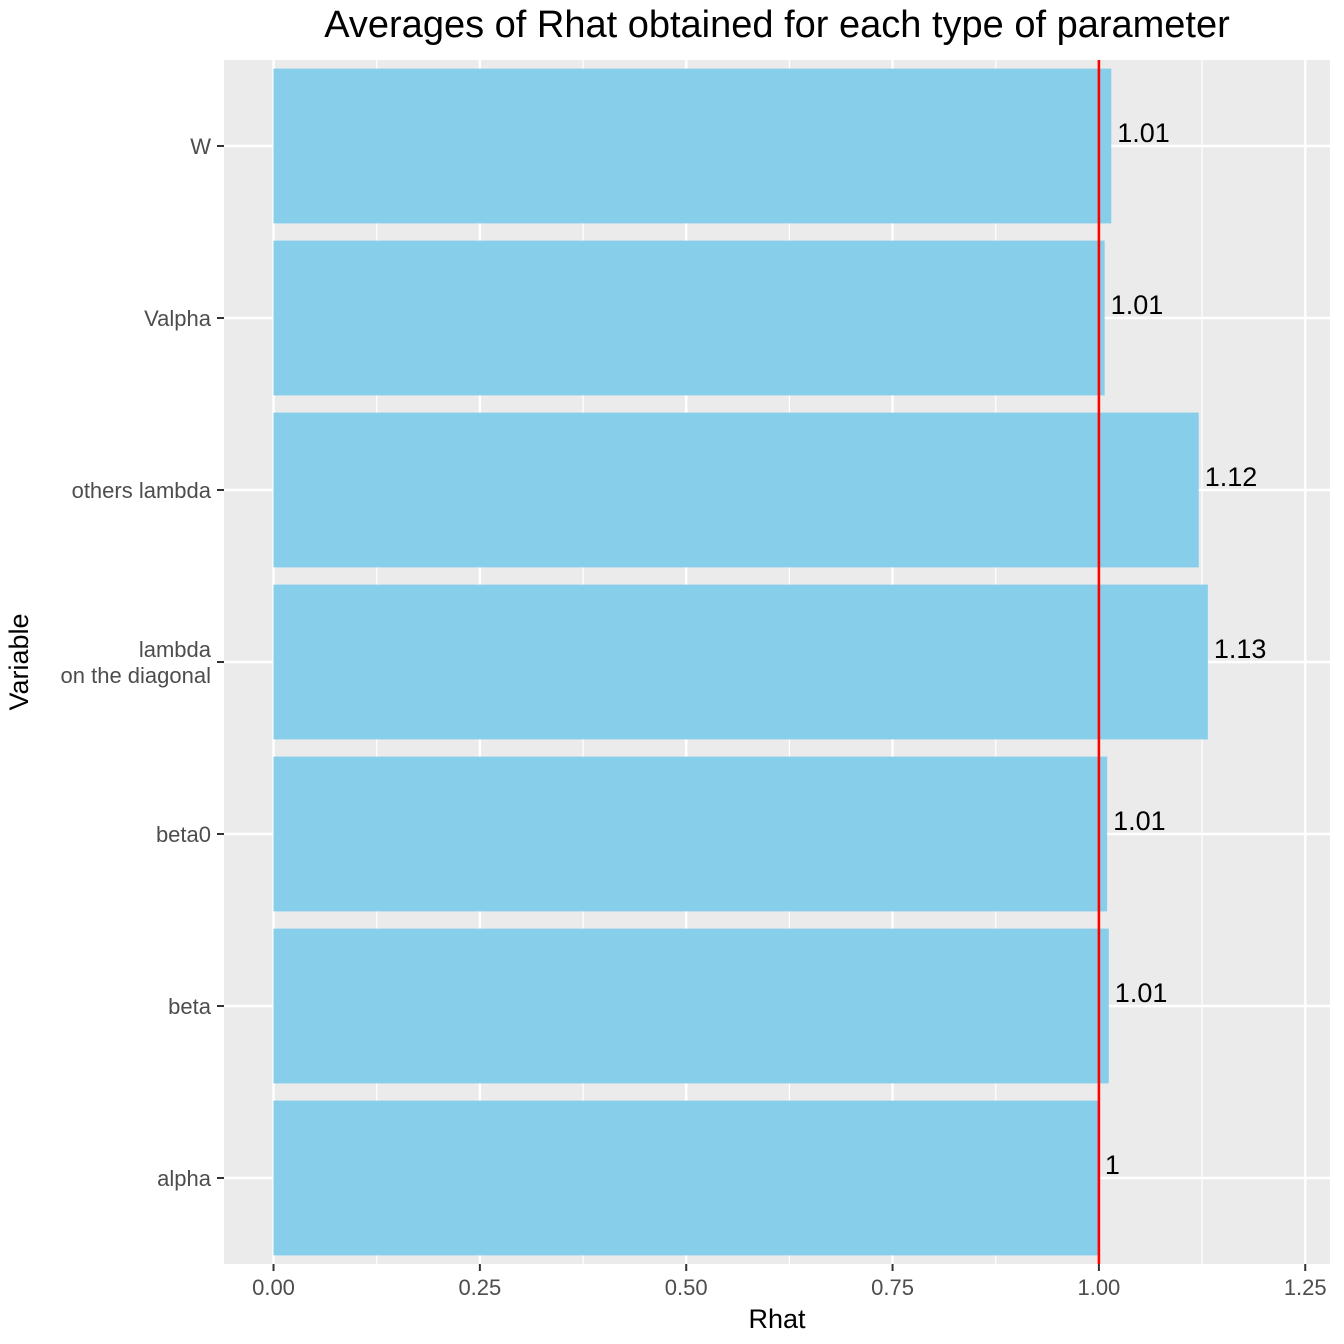 This screenshot has height=1344, width=1344. Describe the element at coordinates (273, 1287) in the screenshot. I see `x-tick-label: 0.00` at that location.